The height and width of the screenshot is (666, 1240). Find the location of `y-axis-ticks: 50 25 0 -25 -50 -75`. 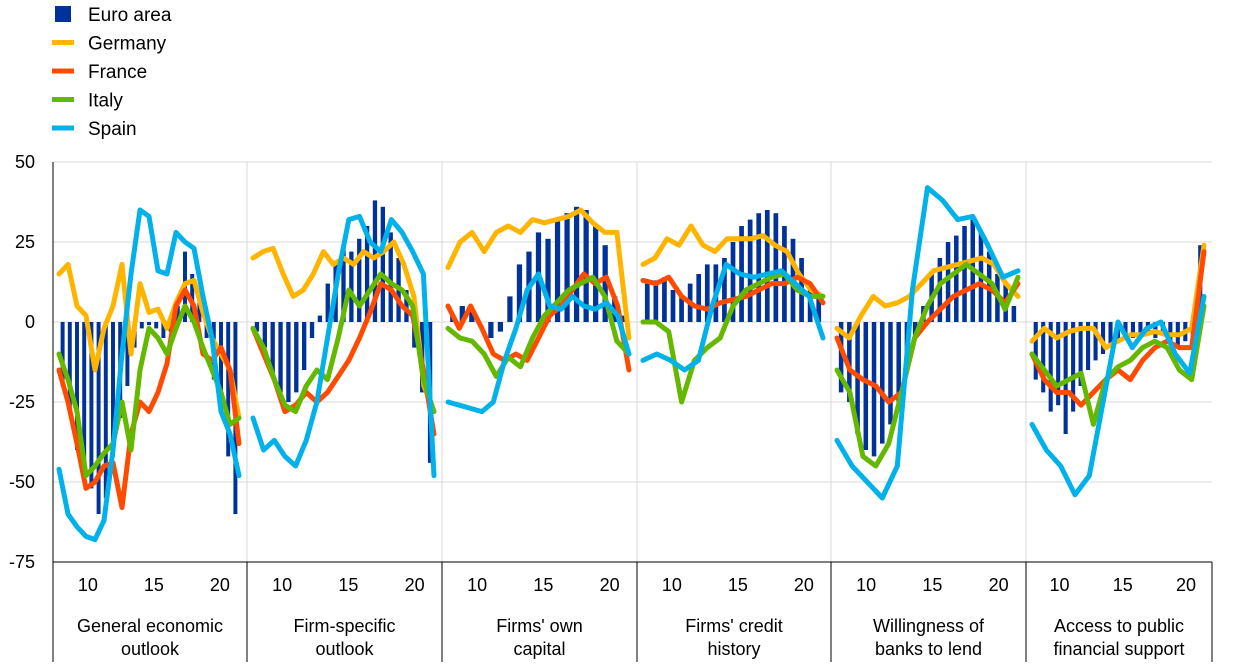

y-axis-ticks: 50 25 0 -25 -50 -75 is located at coordinates (22, 362).